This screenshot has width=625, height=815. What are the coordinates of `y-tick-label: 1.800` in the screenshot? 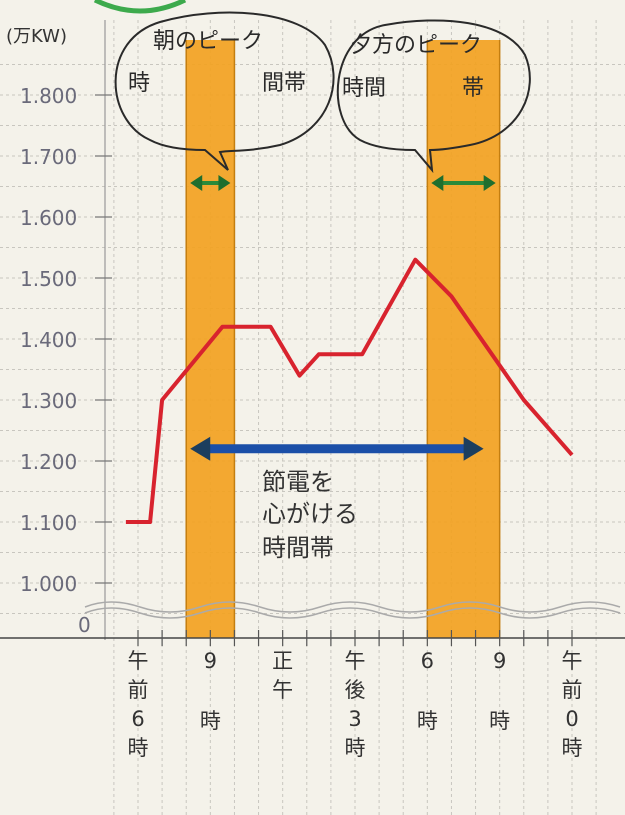 It's located at (48, 96).